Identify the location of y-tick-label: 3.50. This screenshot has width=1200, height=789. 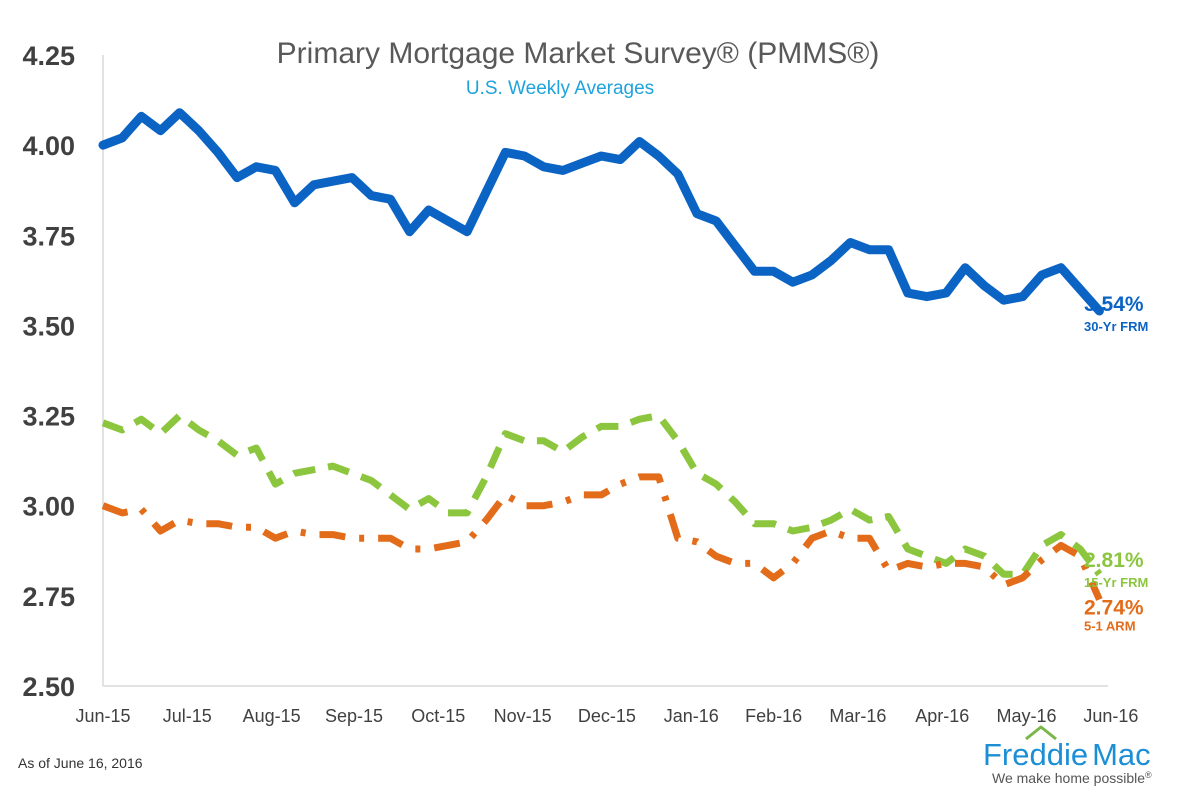
(48, 326).